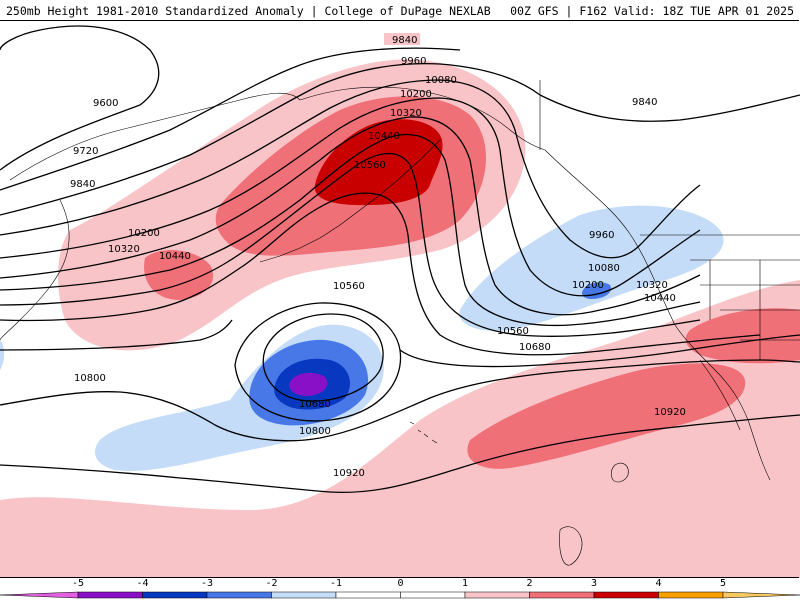 This screenshot has height=600, width=800. Describe the element at coordinates (594, 583) in the screenshot. I see `colorbar-tick-label: 3` at that location.